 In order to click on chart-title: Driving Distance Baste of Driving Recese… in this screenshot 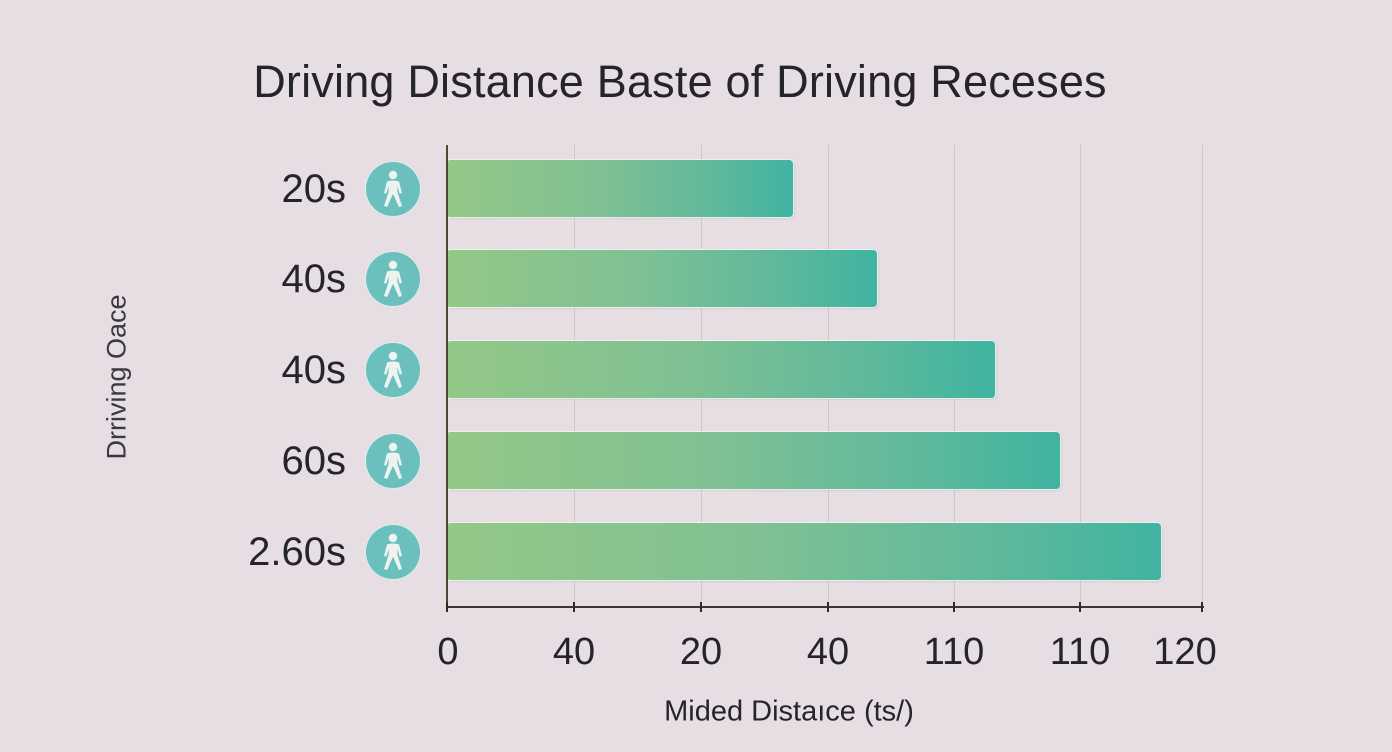, I will do `click(680, 81)`.